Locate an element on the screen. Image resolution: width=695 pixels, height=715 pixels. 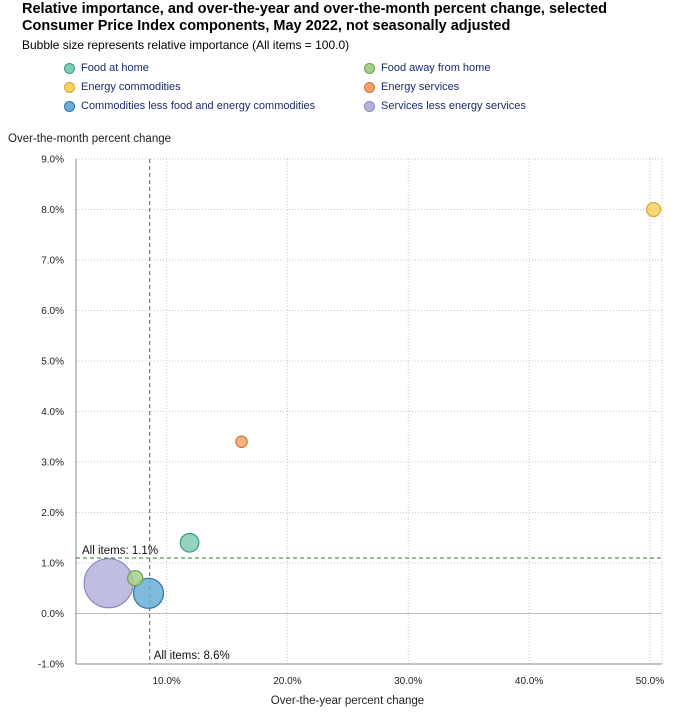
x-tick-label: 20.0% is located at coordinates (287, 681).